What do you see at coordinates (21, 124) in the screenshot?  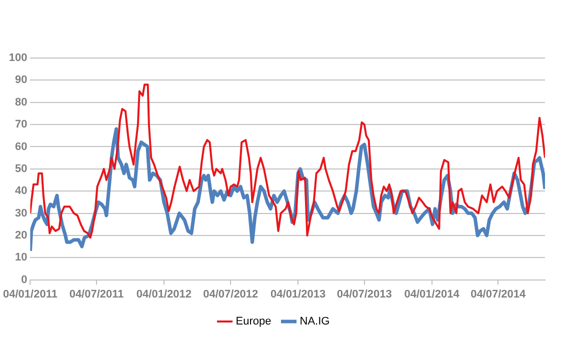 I see `y-tick-label: 70` at bounding box center [21, 124].